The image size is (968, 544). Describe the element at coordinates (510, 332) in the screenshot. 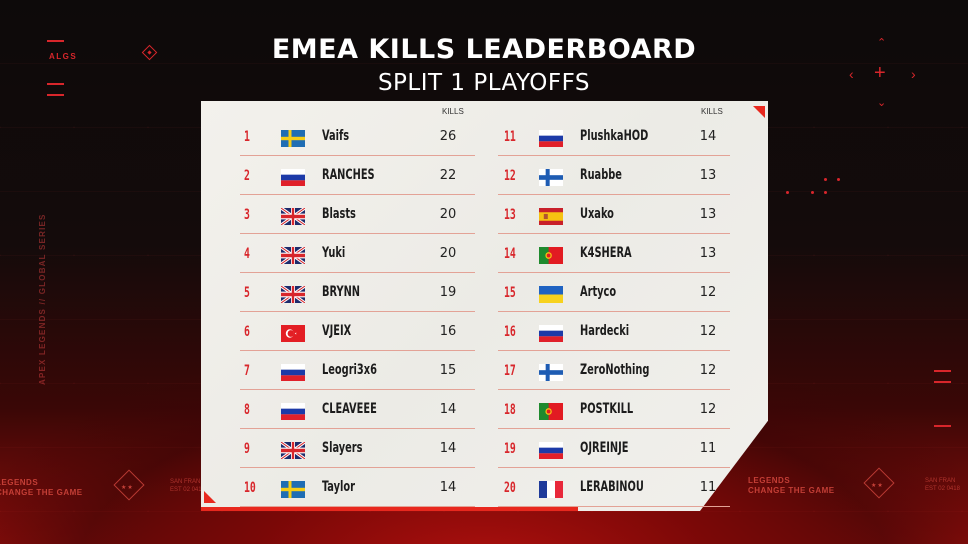

I see `rank-number: 16` at that location.